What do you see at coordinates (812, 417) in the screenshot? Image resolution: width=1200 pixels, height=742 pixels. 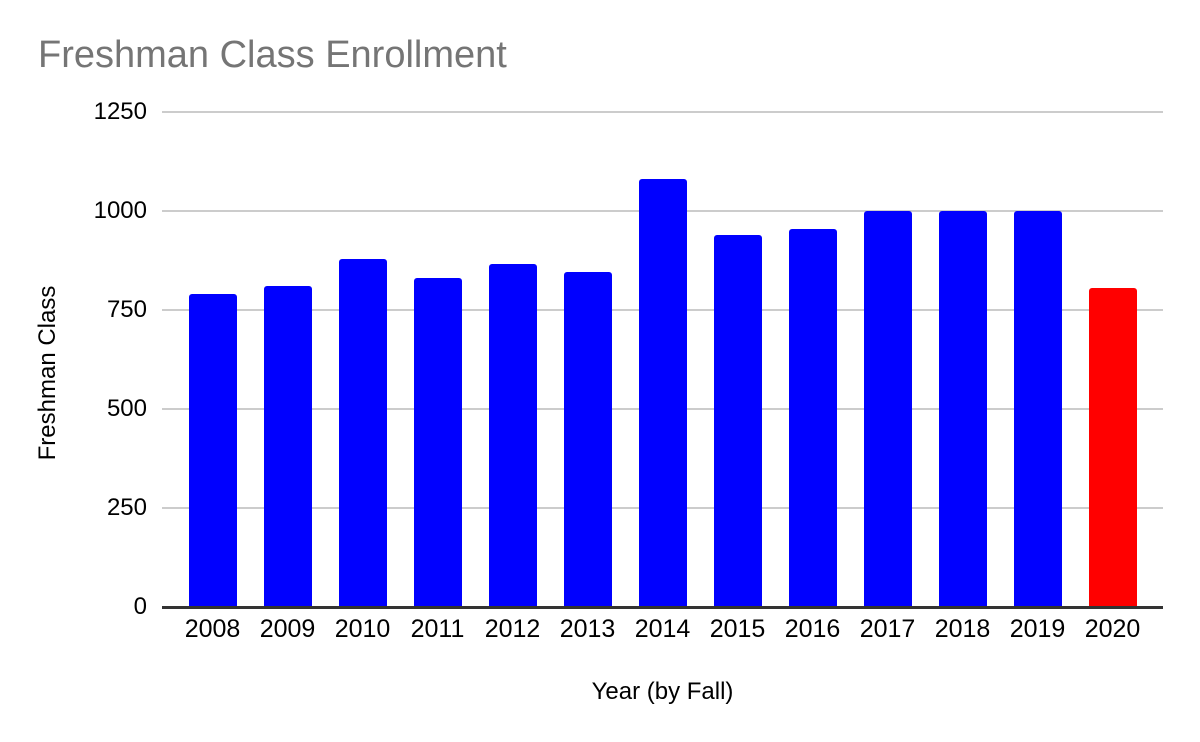 I see `bar-2016` at bounding box center [812, 417].